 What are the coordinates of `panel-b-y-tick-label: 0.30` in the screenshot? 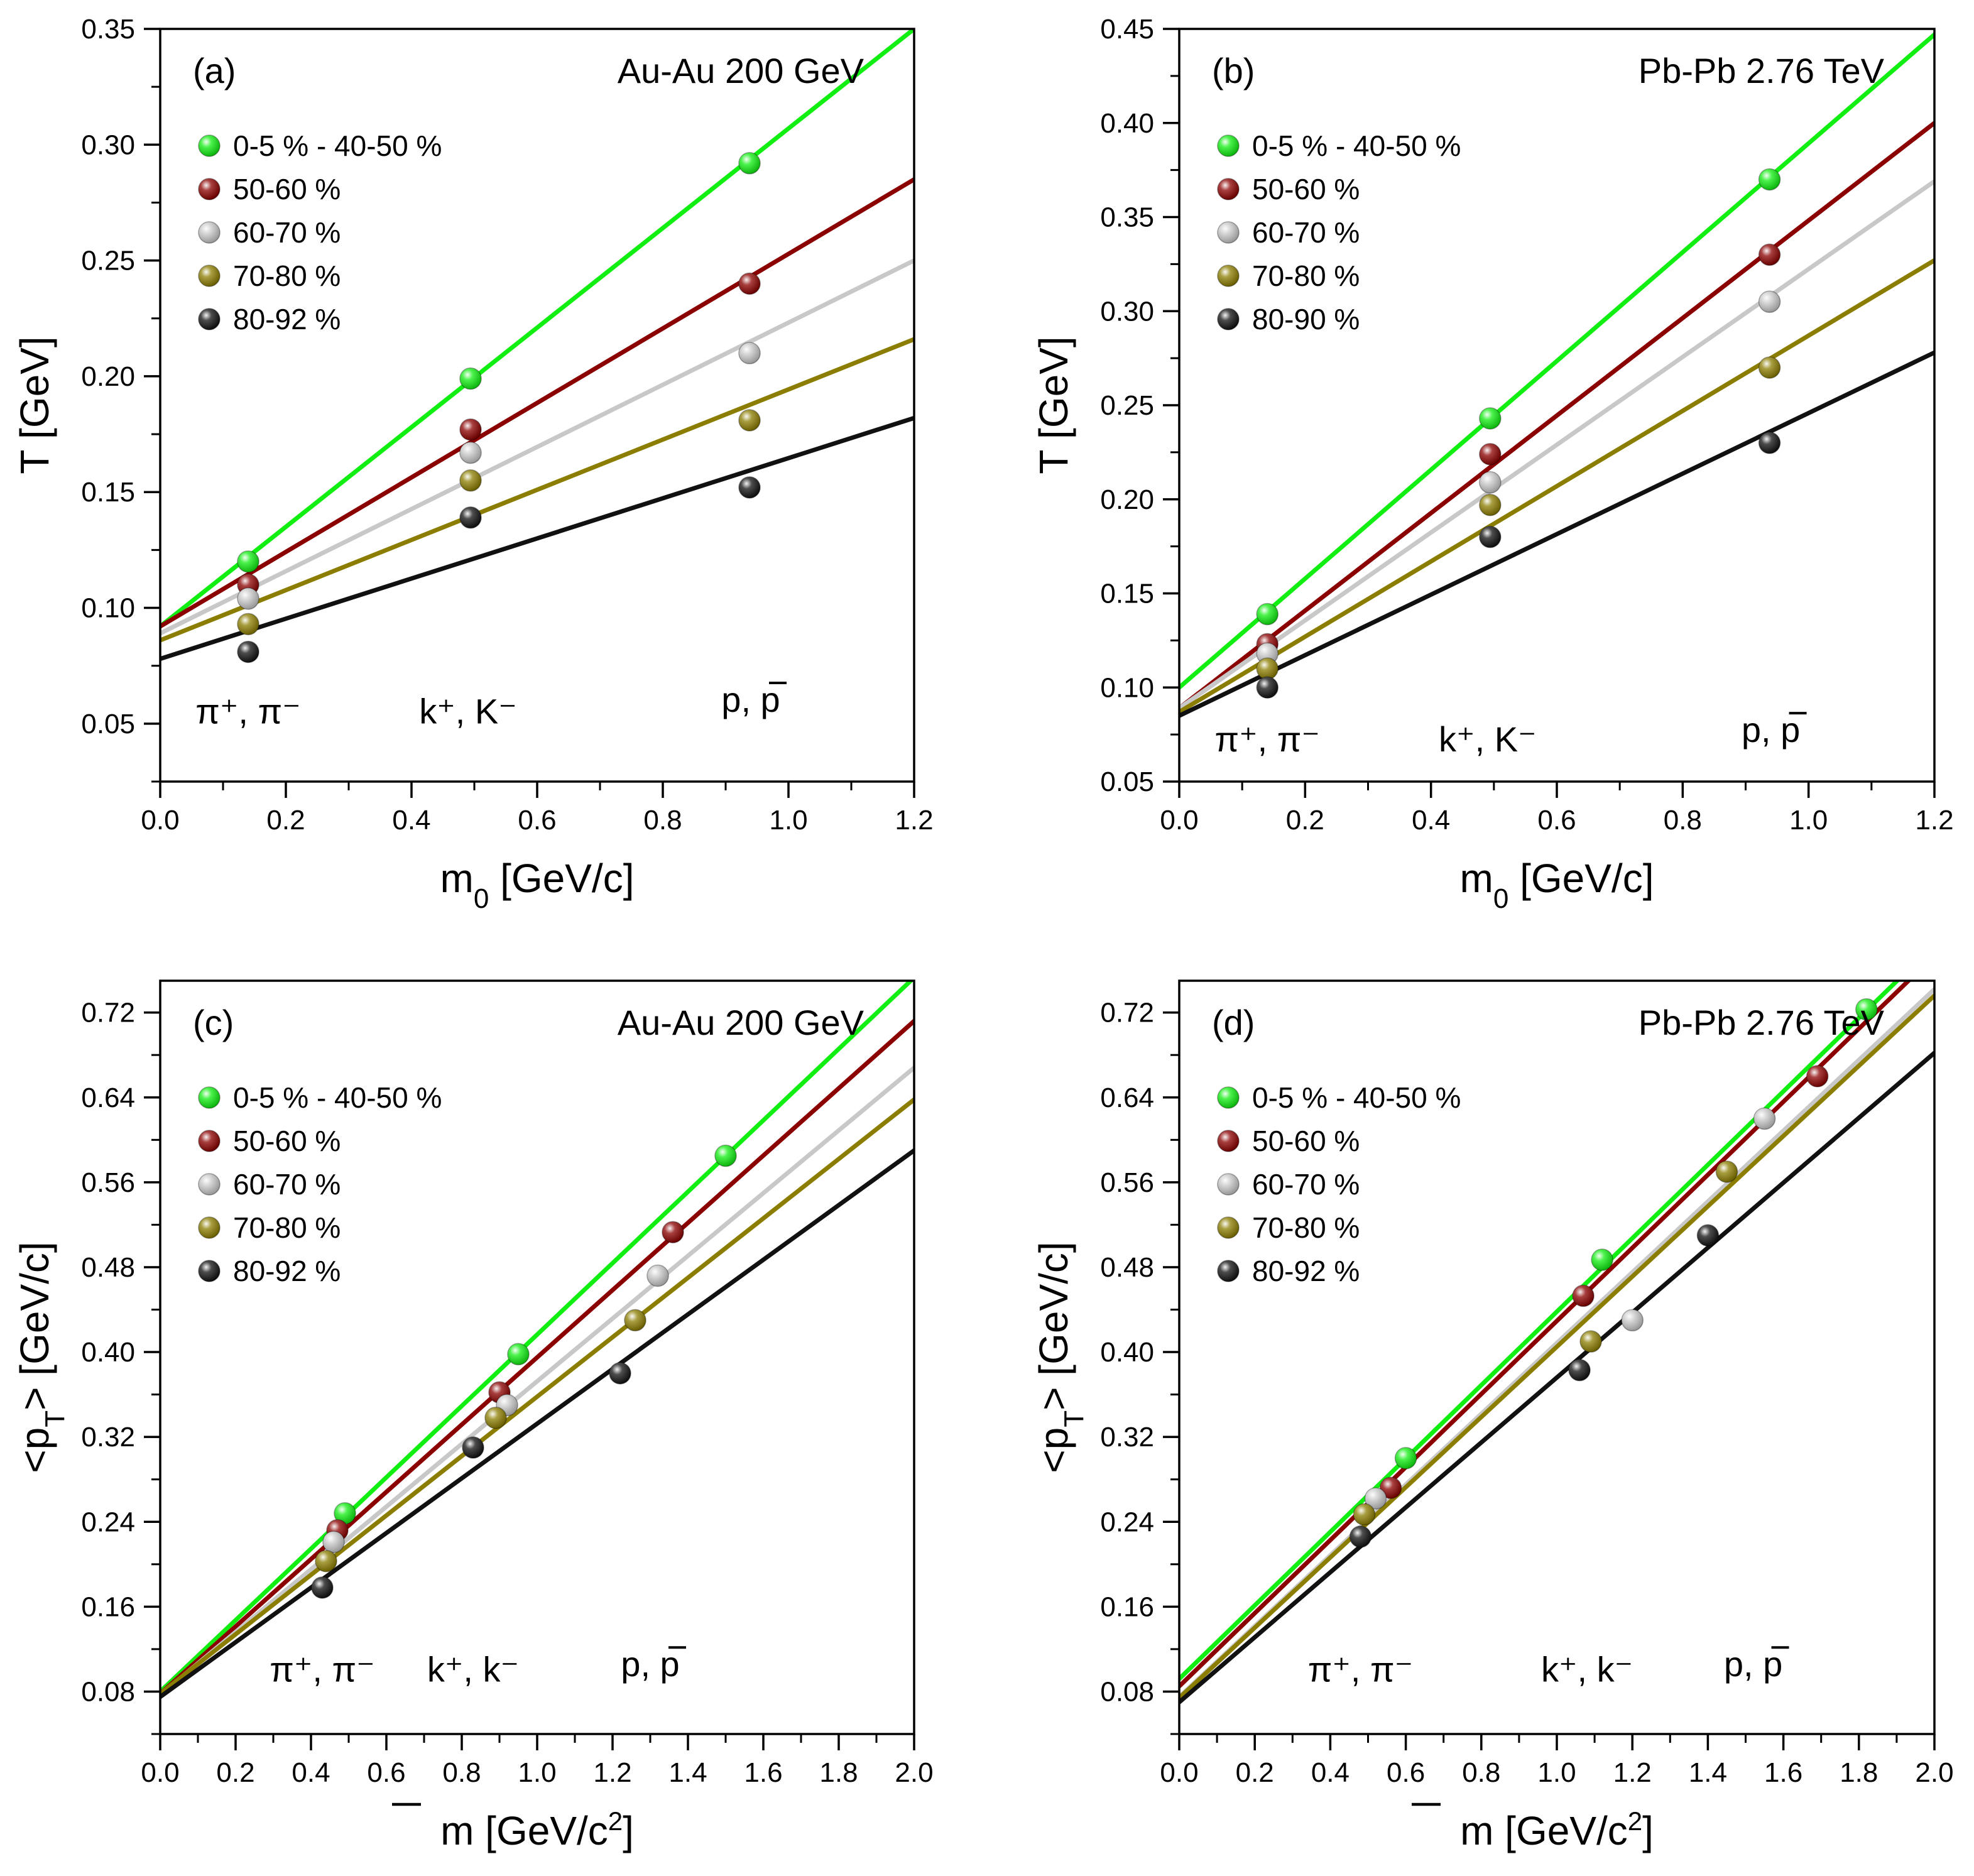 It's located at (1127, 312).